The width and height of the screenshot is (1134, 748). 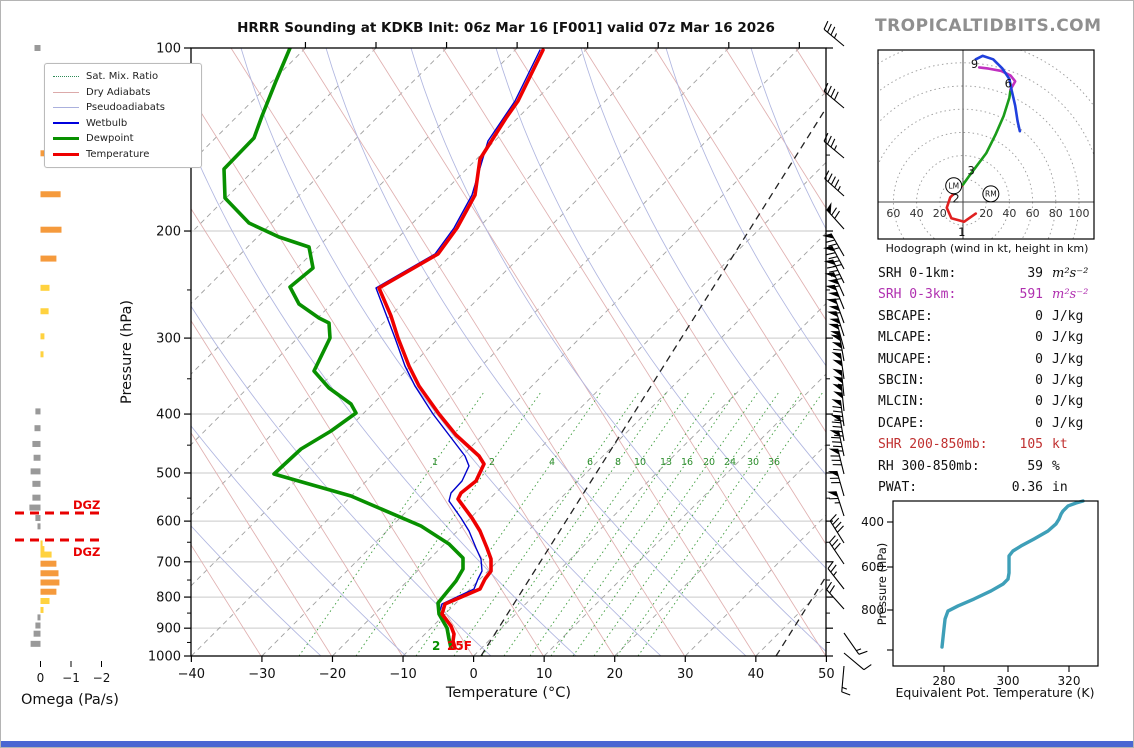 I want to click on hodograph-height-label: 1, so click(x=961, y=232).